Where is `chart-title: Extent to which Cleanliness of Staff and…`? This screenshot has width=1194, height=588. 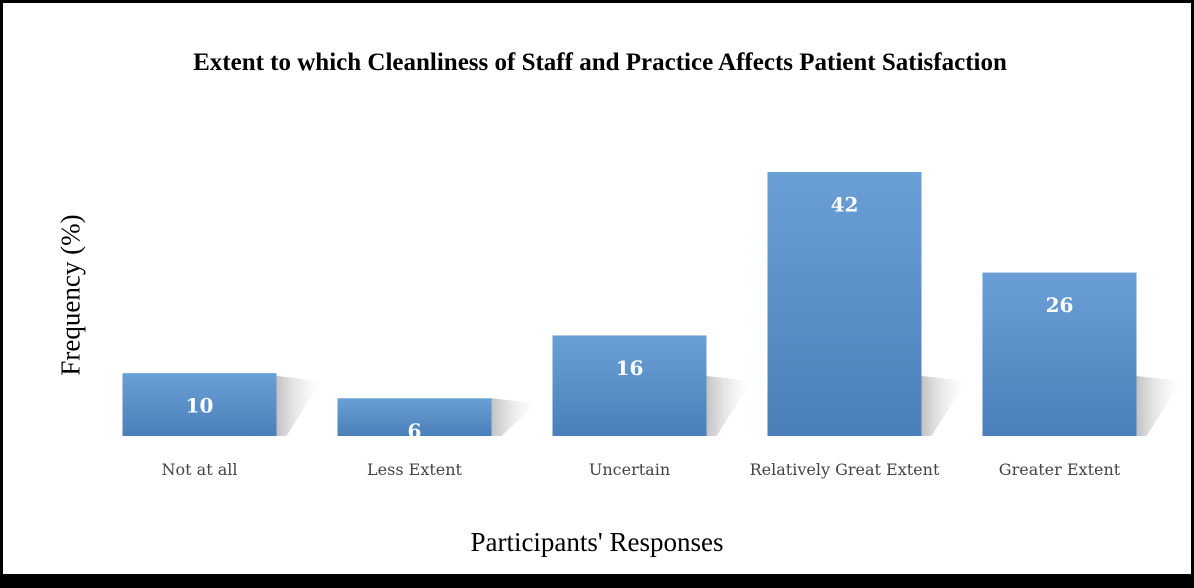
chart-title: Extent to which Cleanliness of Staff and… is located at coordinates (600, 62).